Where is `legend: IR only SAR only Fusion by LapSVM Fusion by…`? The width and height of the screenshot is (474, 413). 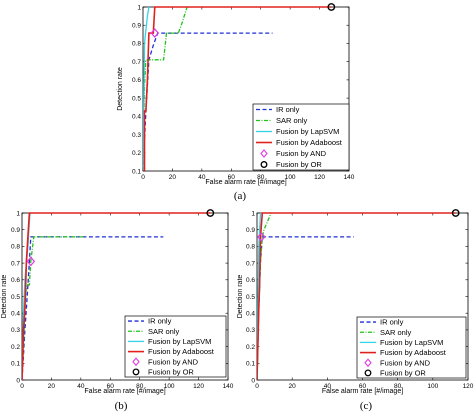
legend: IR only SAR only Fusion by LapSVM Fusion by… is located at coordinates (301, 137).